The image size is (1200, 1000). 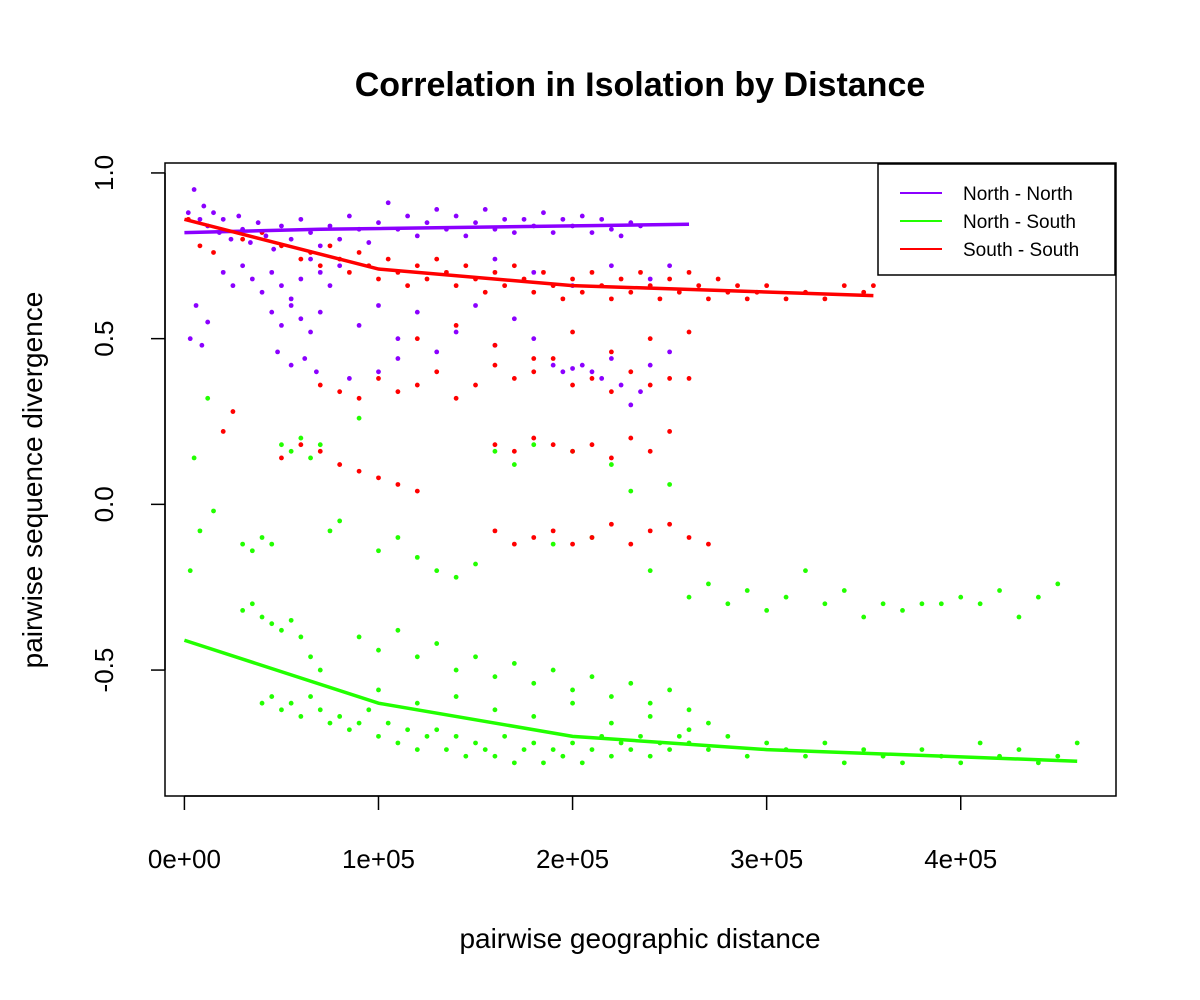 What do you see at coordinates (104, 339) in the screenshot?
I see `y-tick-label: 0.5` at bounding box center [104, 339].